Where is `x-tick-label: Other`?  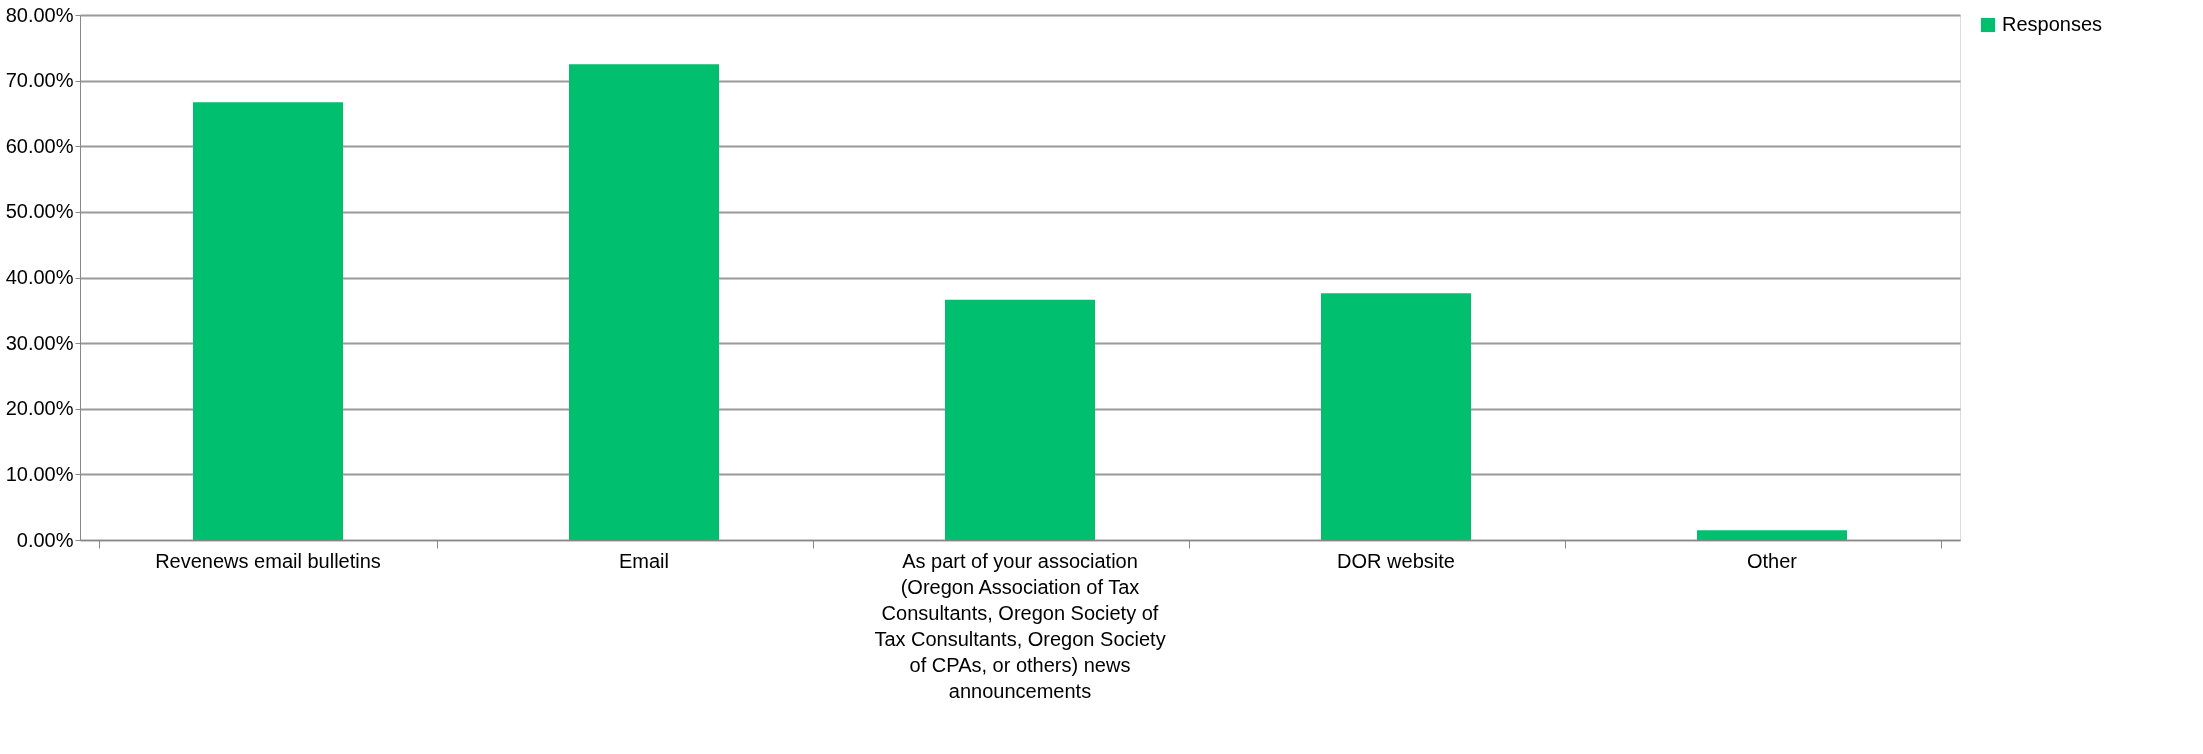
x-tick-label: Other is located at coordinates (1772, 561).